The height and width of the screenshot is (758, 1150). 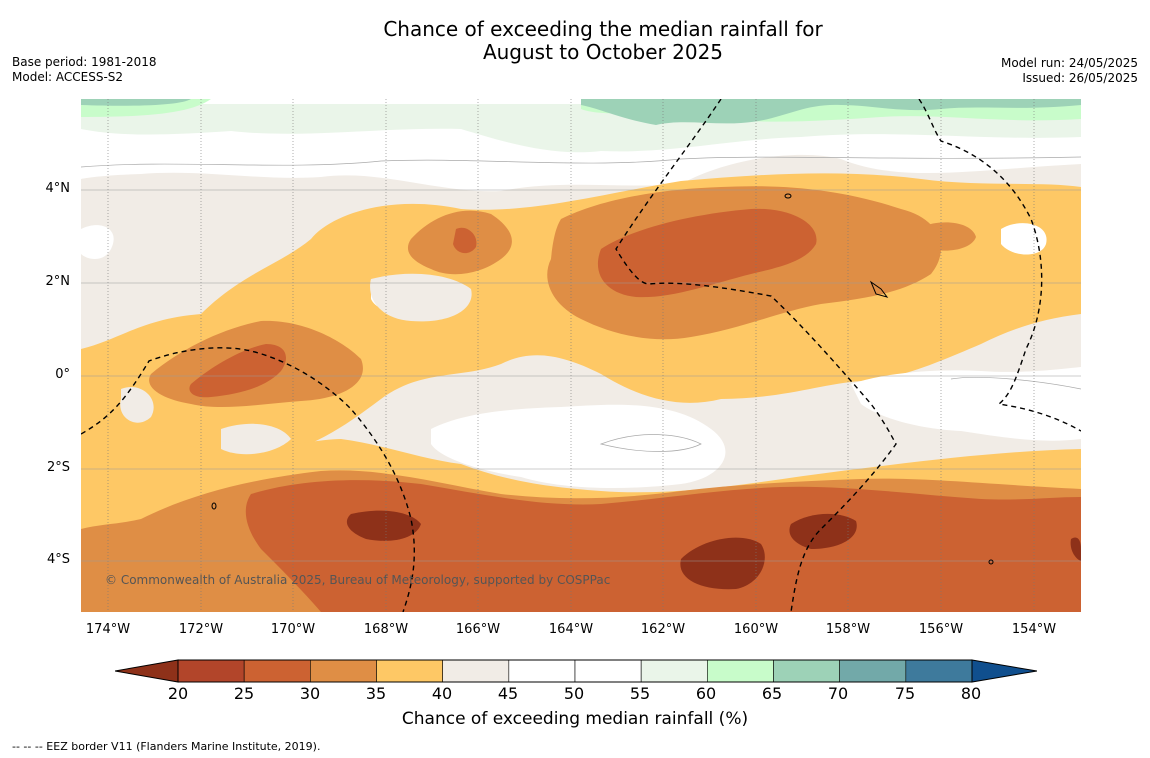 What do you see at coordinates (571, 629) in the screenshot?
I see `lon-label-164w: 164°W` at bounding box center [571, 629].